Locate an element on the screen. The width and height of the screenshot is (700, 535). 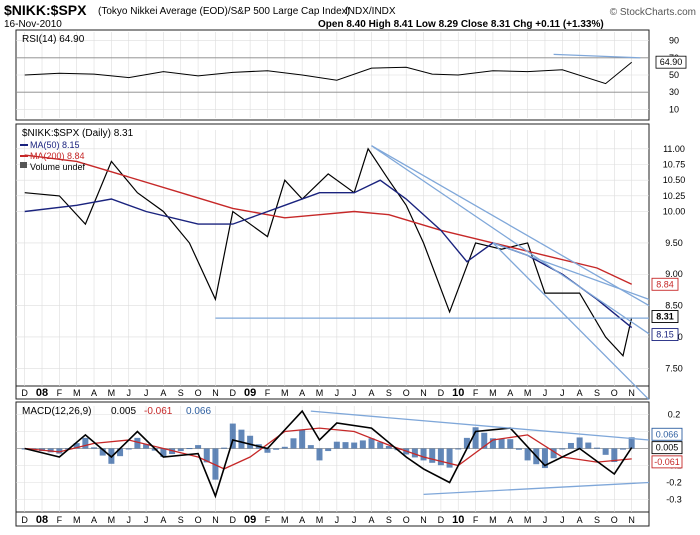
rsi-legend: RSI(14) 64.90 is located at coordinates (53, 39).